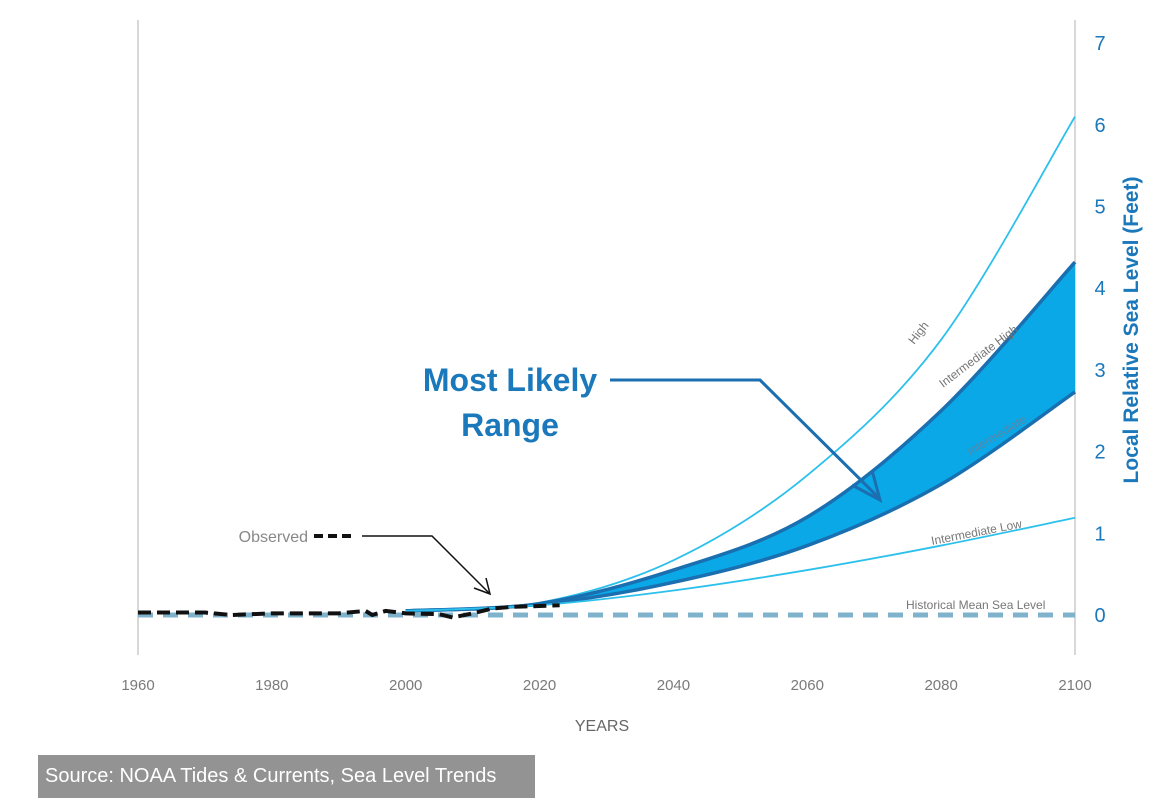  Describe the element at coordinates (940, 685) in the screenshot. I see `x-tick-label: 2080` at that location.